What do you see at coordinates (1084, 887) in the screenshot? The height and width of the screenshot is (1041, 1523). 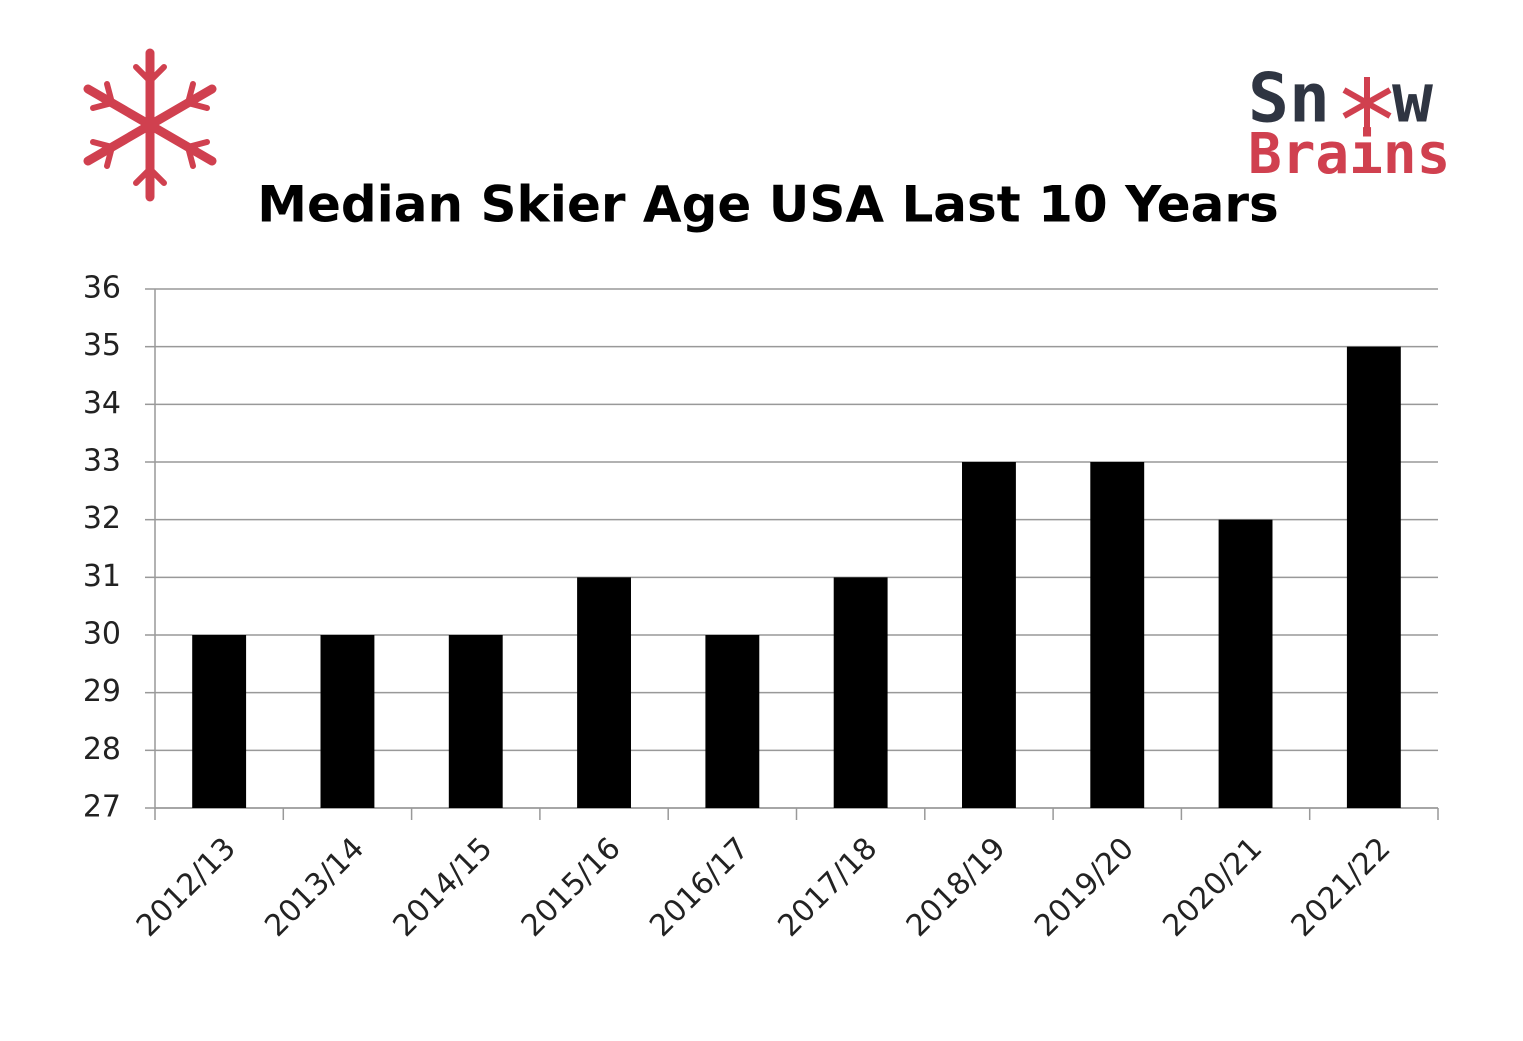 I see `x-tick-label: 2019/20` at bounding box center [1084, 887].